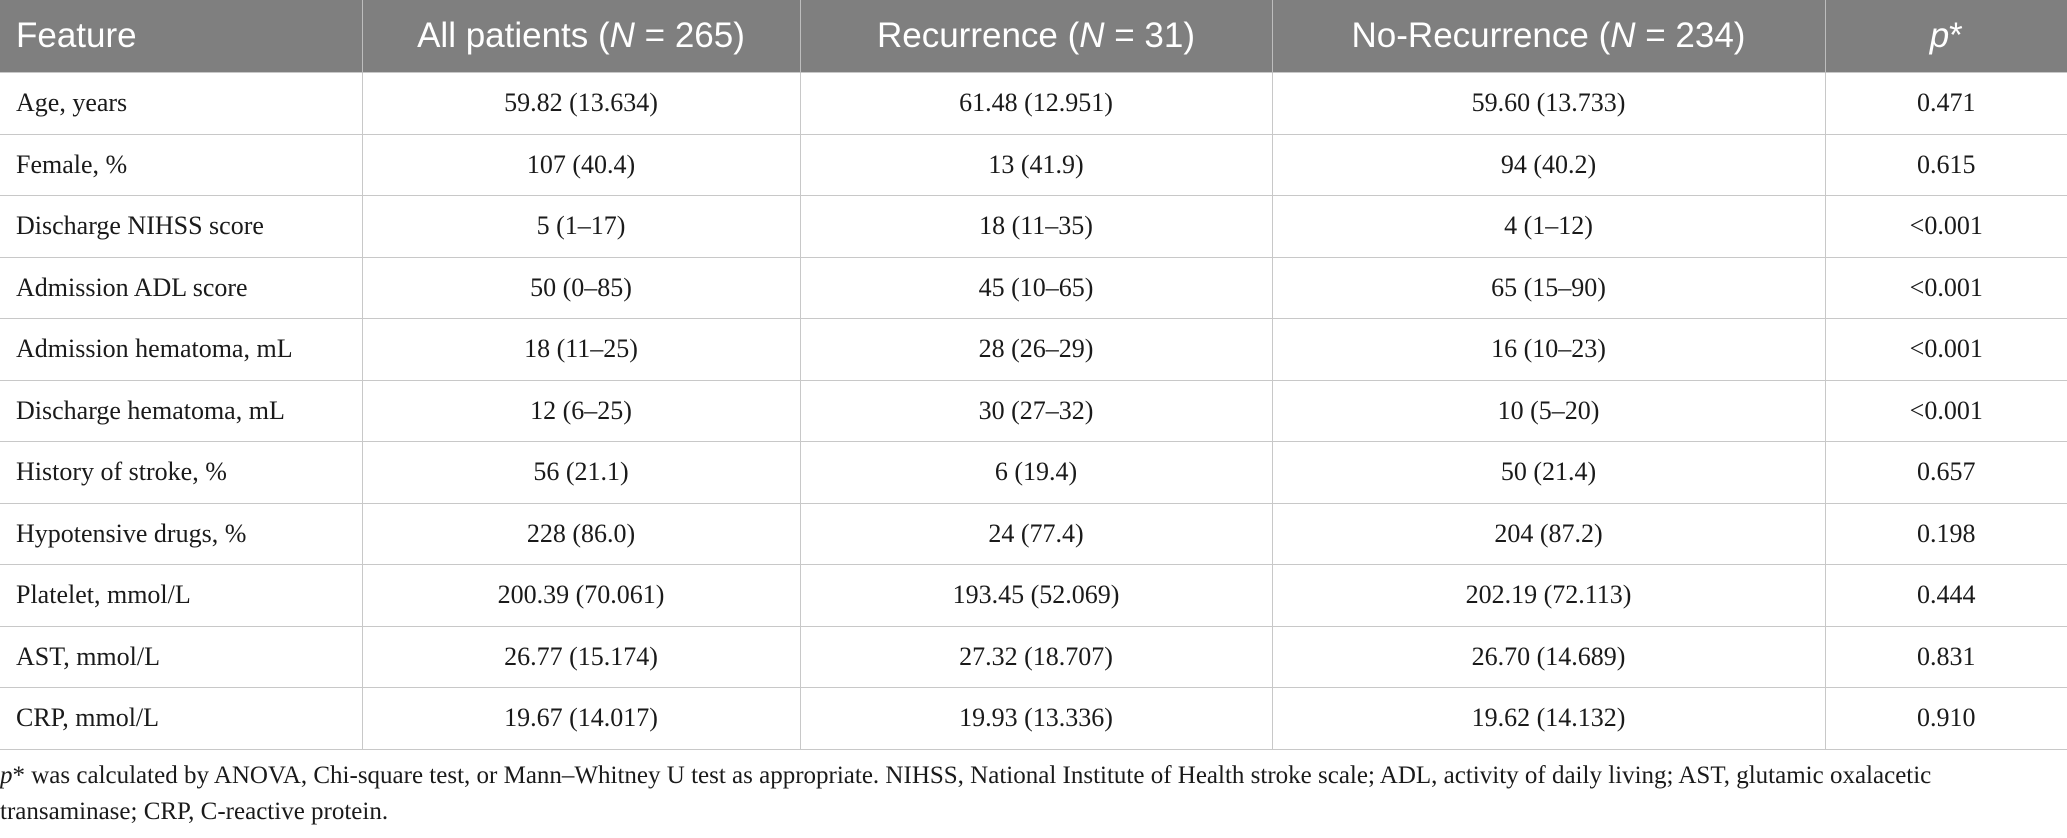 Image resolution: width=2067 pixels, height=838 pixels. Describe the element at coordinates (181, 410) in the screenshot. I see `cell-feature: Discharge hematoma, mL` at that location.